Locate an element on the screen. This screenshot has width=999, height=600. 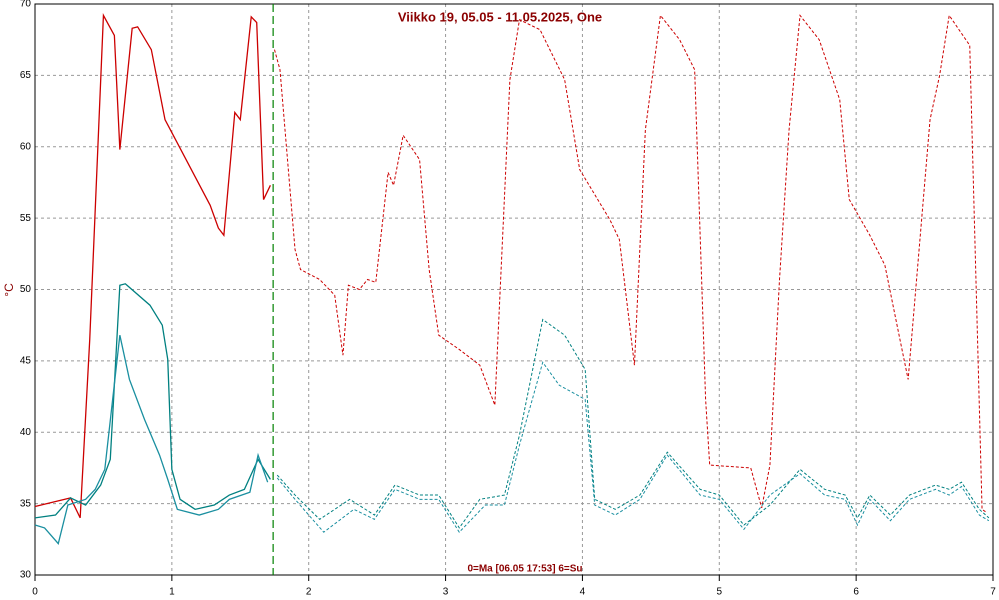
chart-title: Viikko 19, 05.05 - 11.05.2025, One is located at coordinates (500, 16).